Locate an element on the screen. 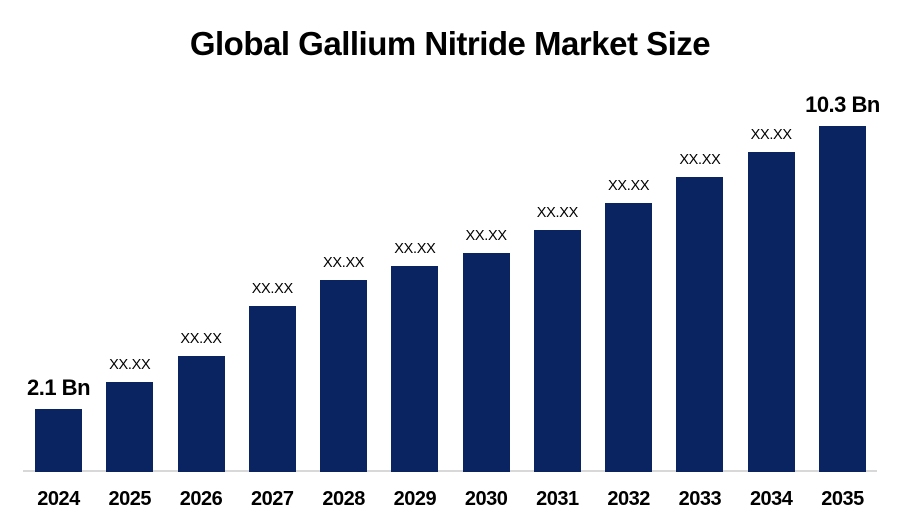 The image size is (900, 525). bar-2028 is located at coordinates (344, 376).